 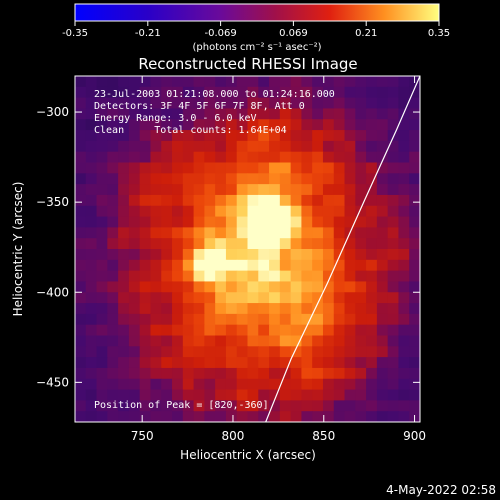 What do you see at coordinates (257, 12) in the screenshot?
I see `colorbar-gradient` at bounding box center [257, 12].